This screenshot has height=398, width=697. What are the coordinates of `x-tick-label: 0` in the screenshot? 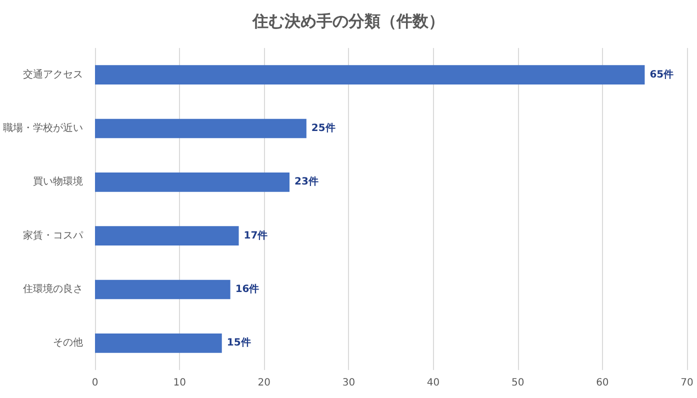 It's located at (95, 383).